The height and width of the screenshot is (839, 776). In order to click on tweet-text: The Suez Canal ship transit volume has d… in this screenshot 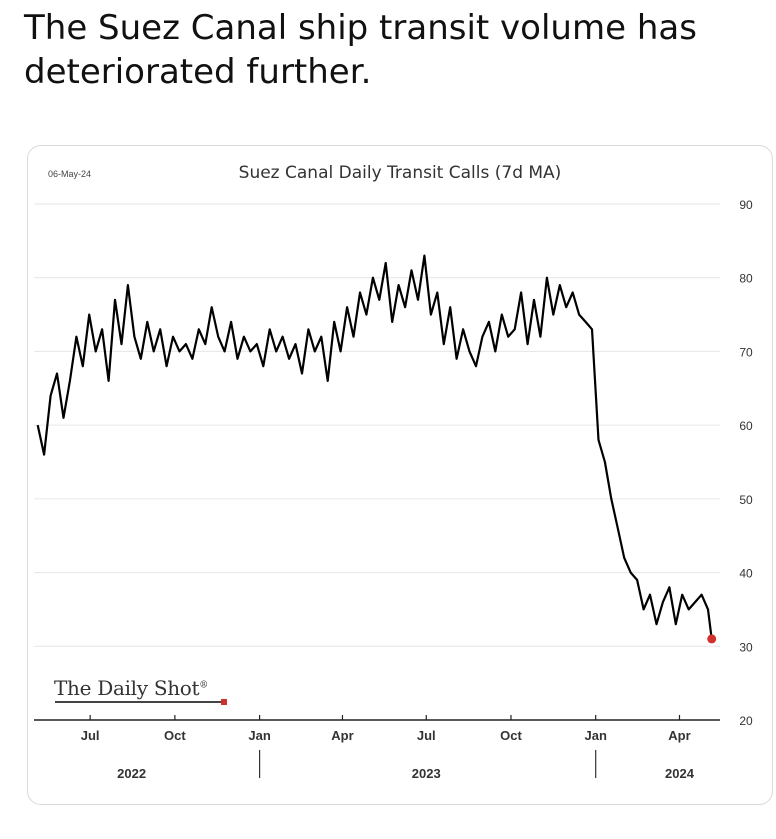, I will do `click(360, 50)`.